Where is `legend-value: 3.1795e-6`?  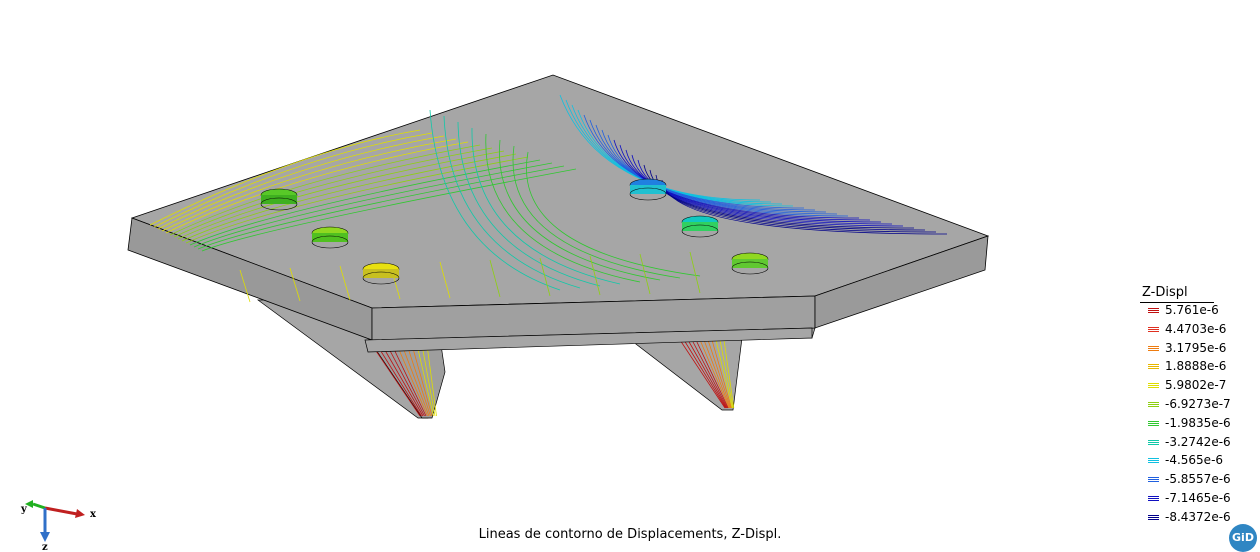
legend-value: 3.1795e-6 is located at coordinates (1196, 347).